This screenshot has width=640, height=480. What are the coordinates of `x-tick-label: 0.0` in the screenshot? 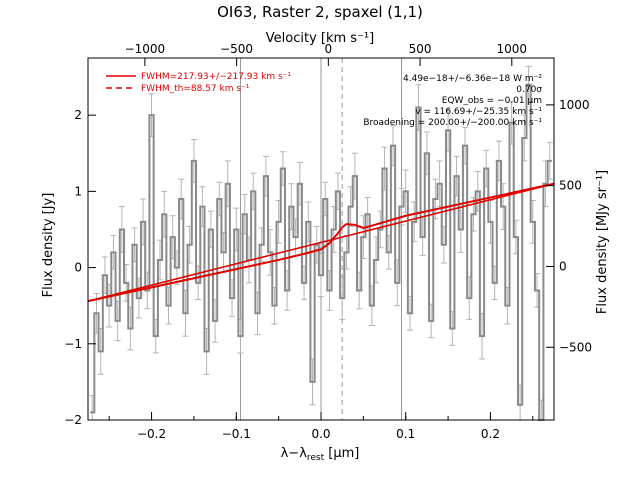 It's located at (320, 434).